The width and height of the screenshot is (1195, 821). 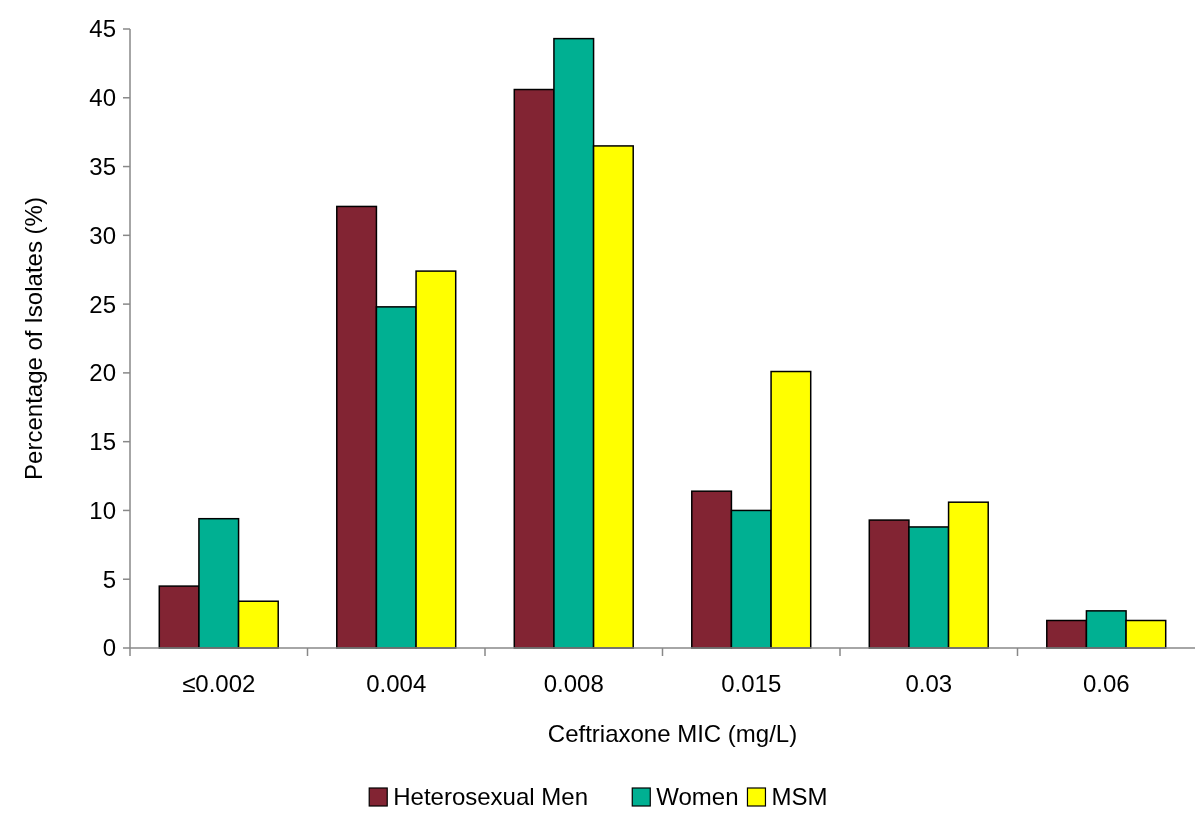 What do you see at coordinates (799, 796) in the screenshot?
I see `legend-label: MSM` at bounding box center [799, 796].